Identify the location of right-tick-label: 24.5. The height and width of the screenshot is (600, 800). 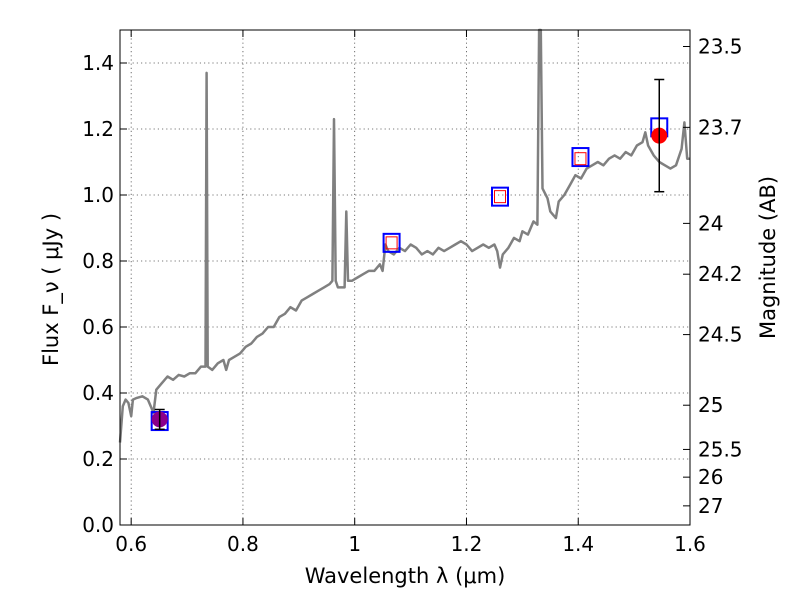
(720, 335).